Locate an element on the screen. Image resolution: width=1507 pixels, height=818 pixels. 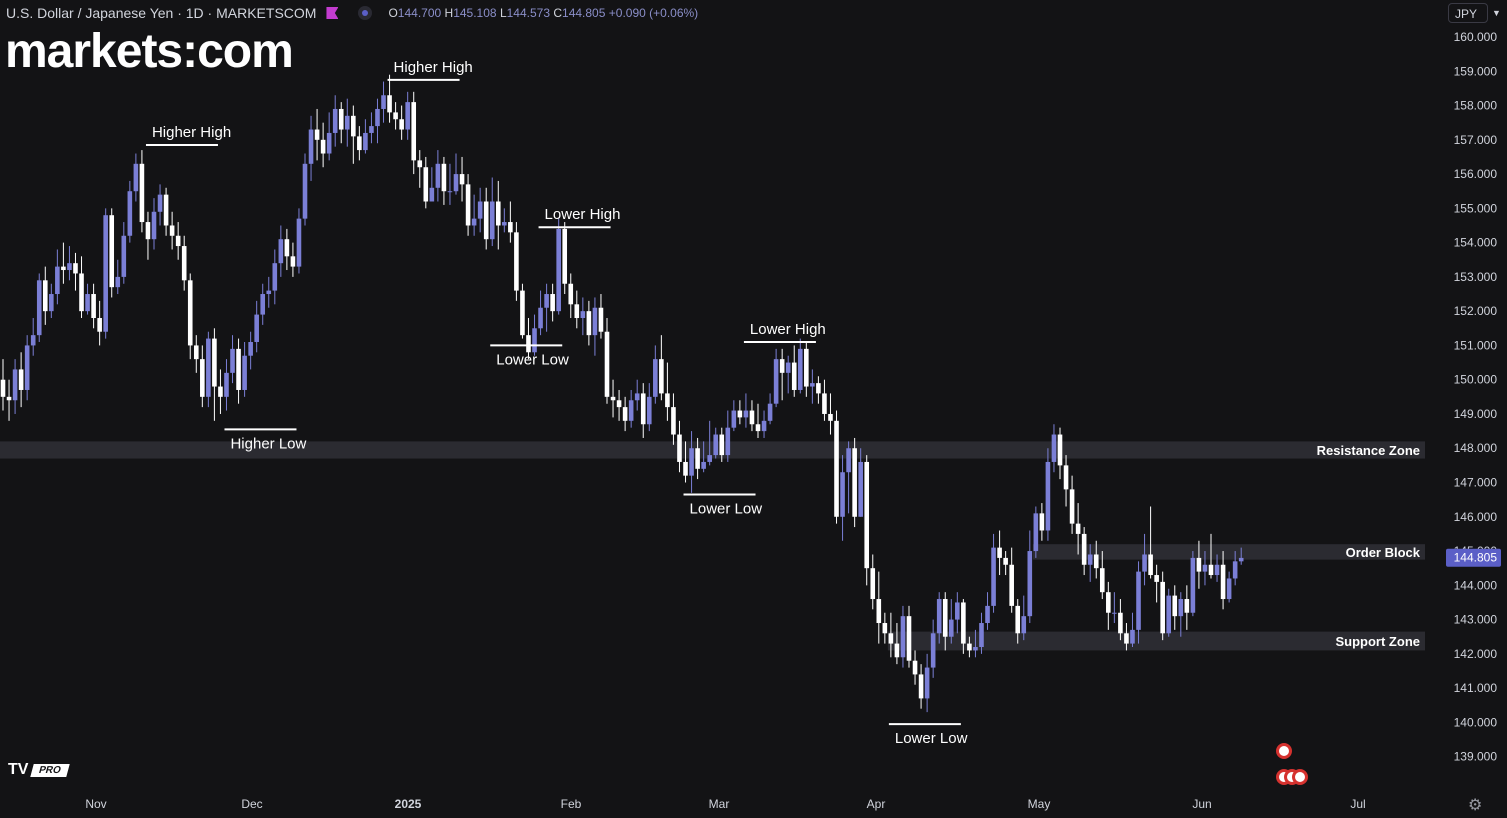
market-status-icon is located at coordinates (365, 13).